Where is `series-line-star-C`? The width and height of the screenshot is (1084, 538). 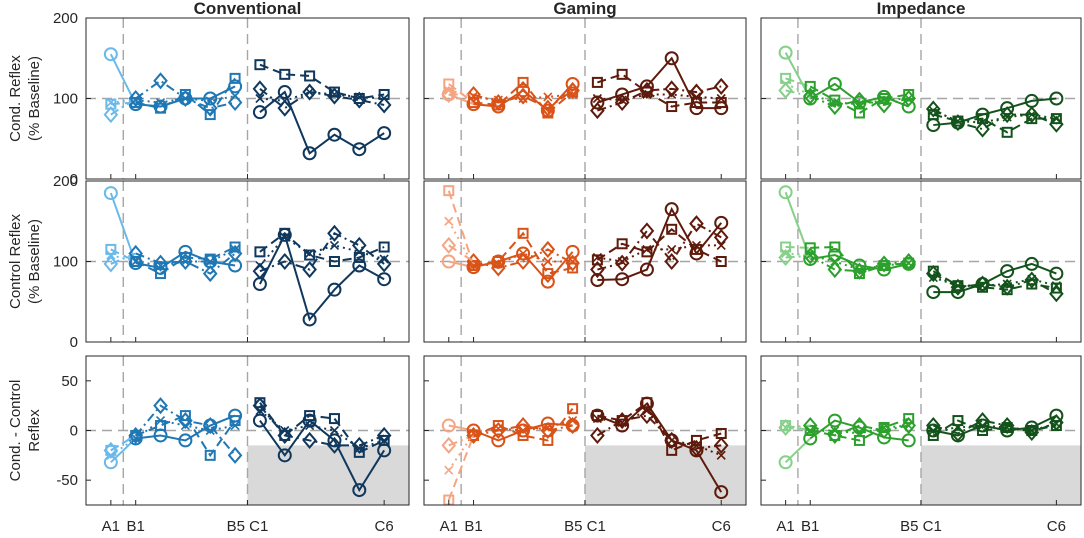 series-line-star-C is located at coordinates (659, 433).